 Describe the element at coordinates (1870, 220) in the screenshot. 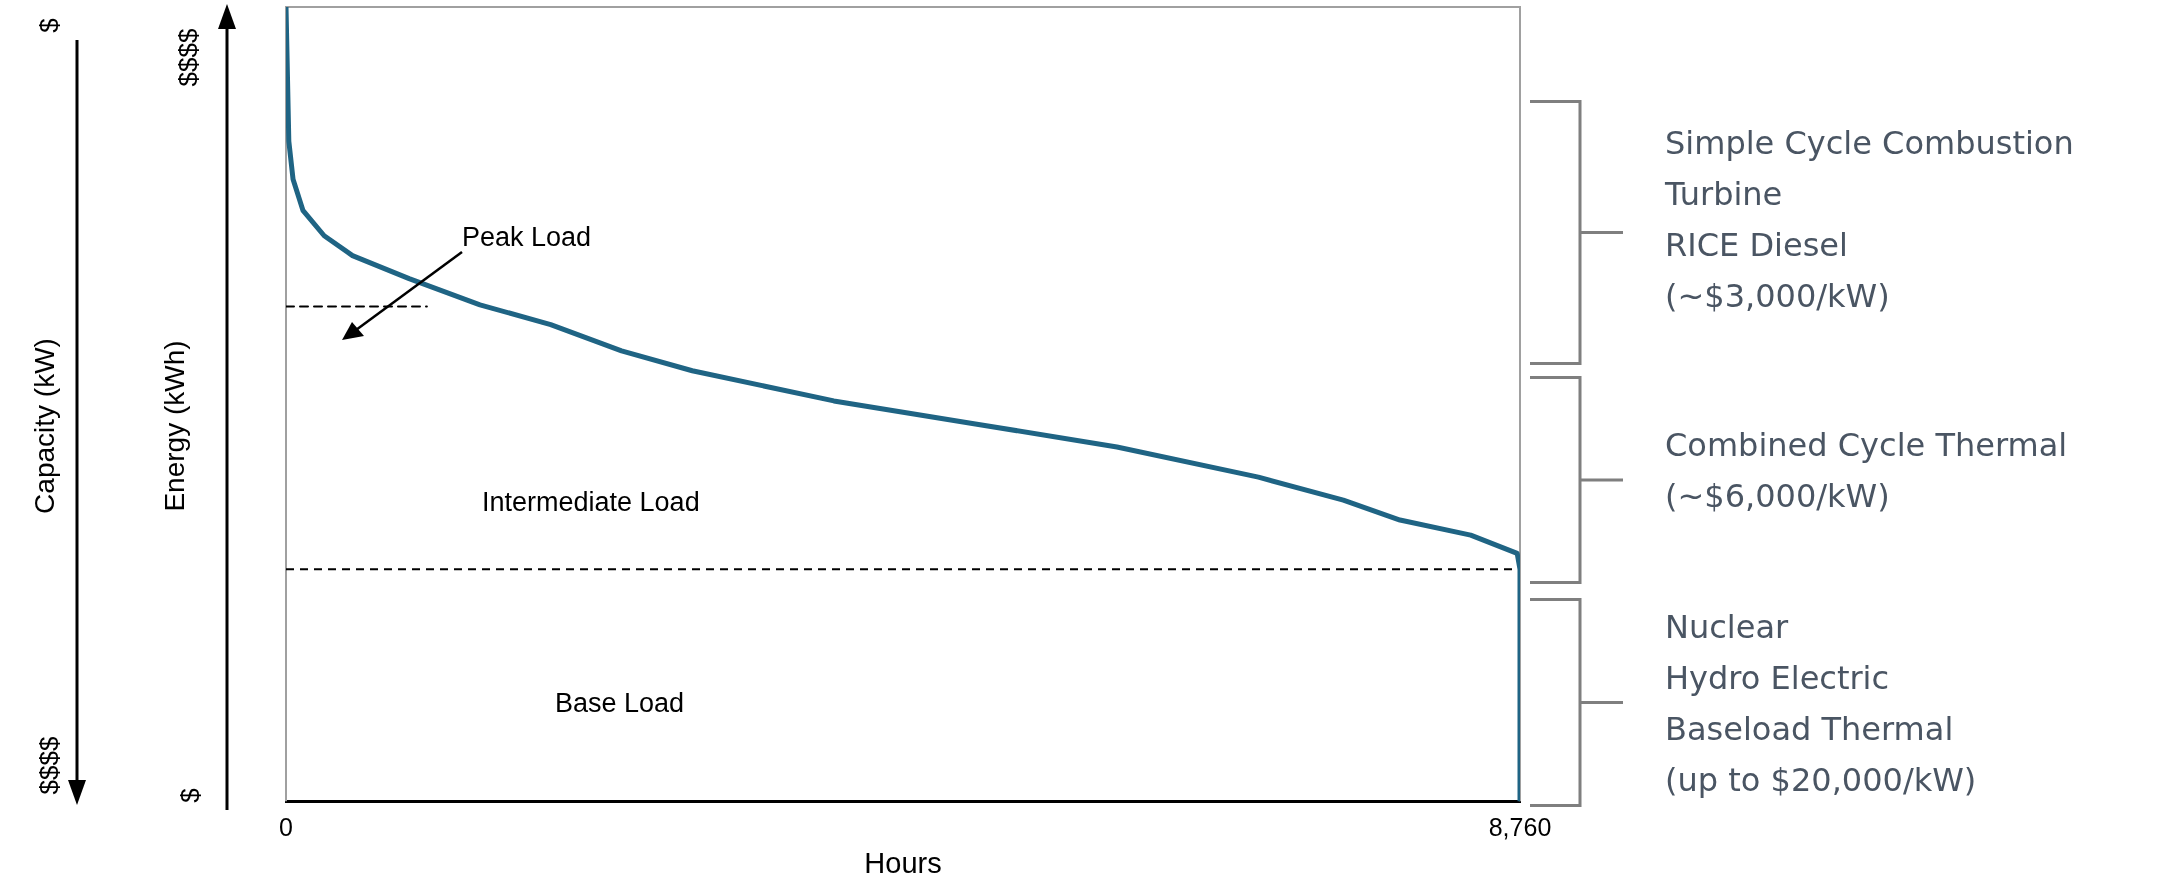

I see `text: Simple Cycle Combustion Turbine RICE Diesel (~$3,000/kW)` at that location.